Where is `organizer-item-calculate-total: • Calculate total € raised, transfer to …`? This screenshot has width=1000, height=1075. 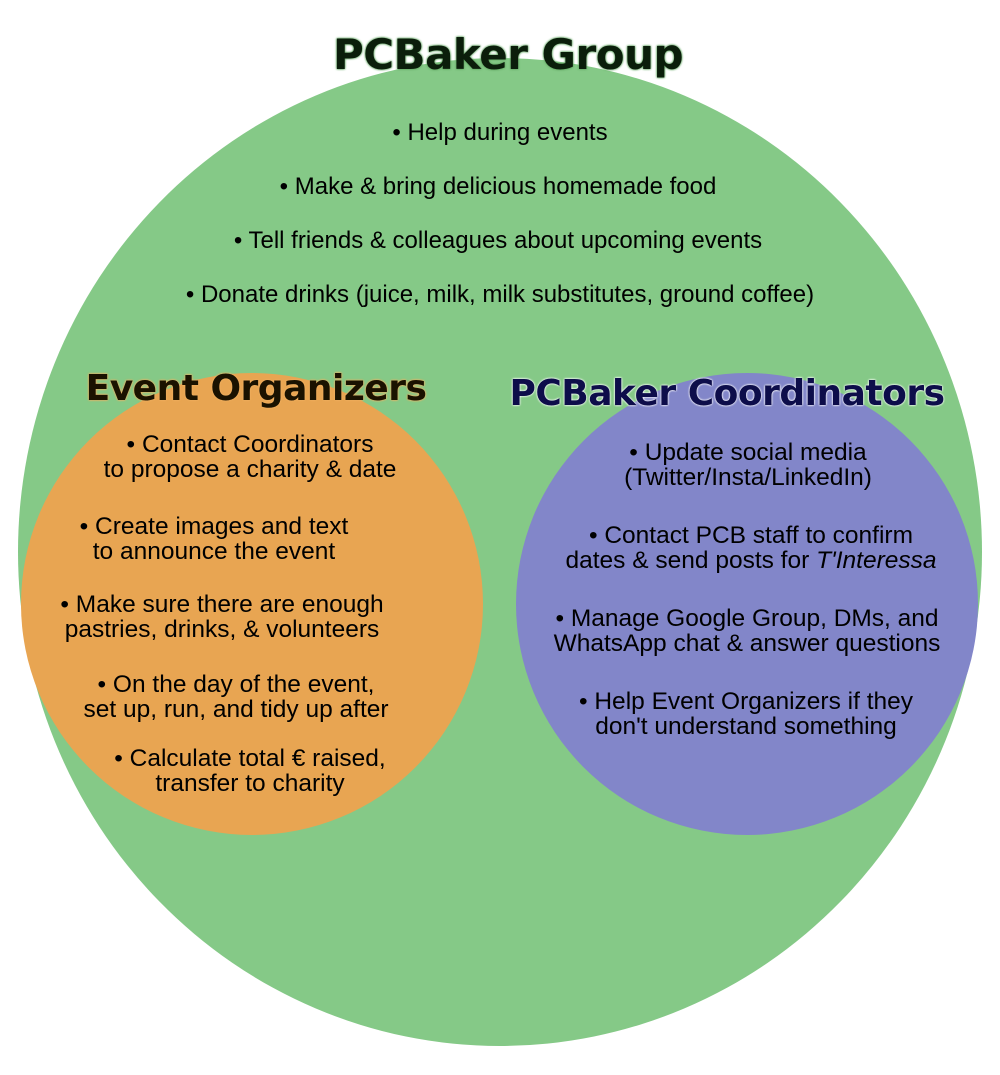
organizer-item-calculate-total: • Calculate total € raised, transfer to … is located at coordinates (250, 771).